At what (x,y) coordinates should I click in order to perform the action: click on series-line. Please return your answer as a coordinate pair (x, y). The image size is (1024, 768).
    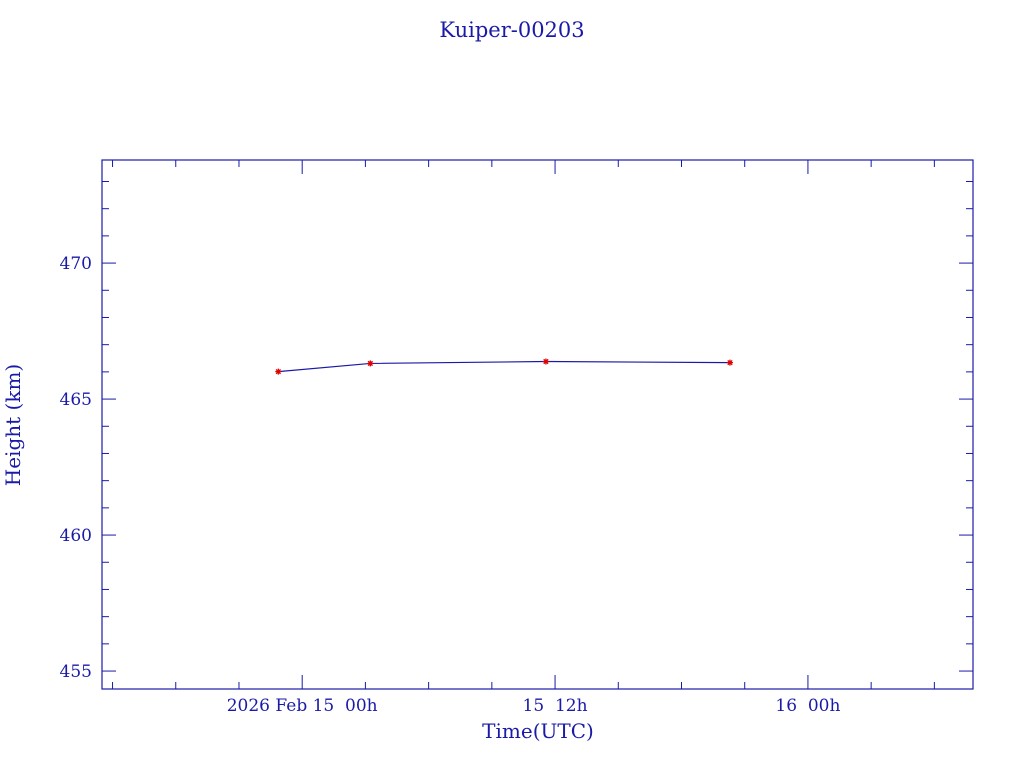
    Looking at the image, I should click on (504, 366).